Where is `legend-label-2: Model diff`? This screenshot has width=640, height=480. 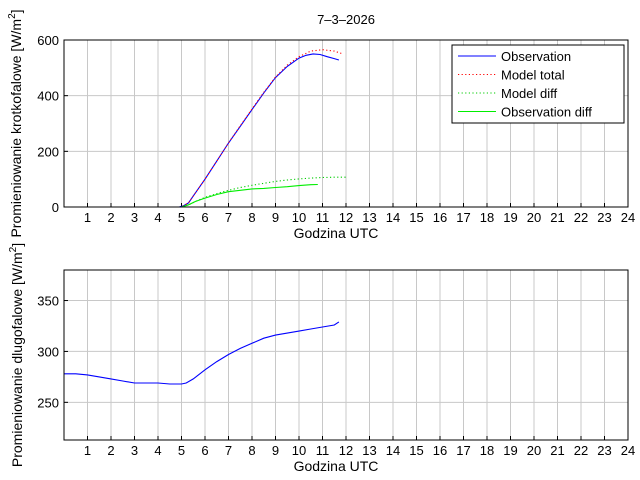
legend-label-2: Model diff is located at coordinates (529, 93).